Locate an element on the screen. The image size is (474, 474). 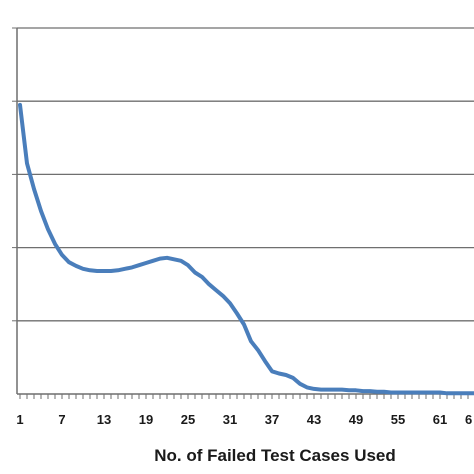
x-tick-label: 6 is located at coordinates (468, 419).